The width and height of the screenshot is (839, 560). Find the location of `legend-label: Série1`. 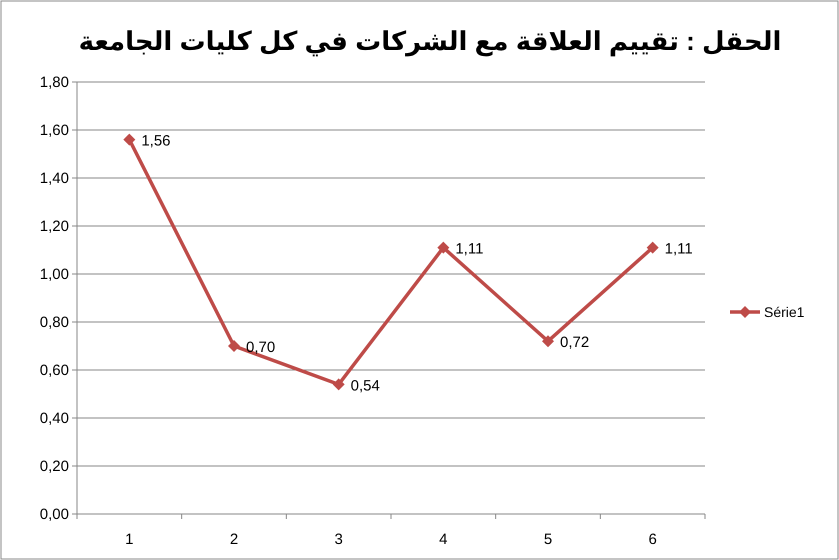

legend-label: Série1 is located at coordinates (784, 312).